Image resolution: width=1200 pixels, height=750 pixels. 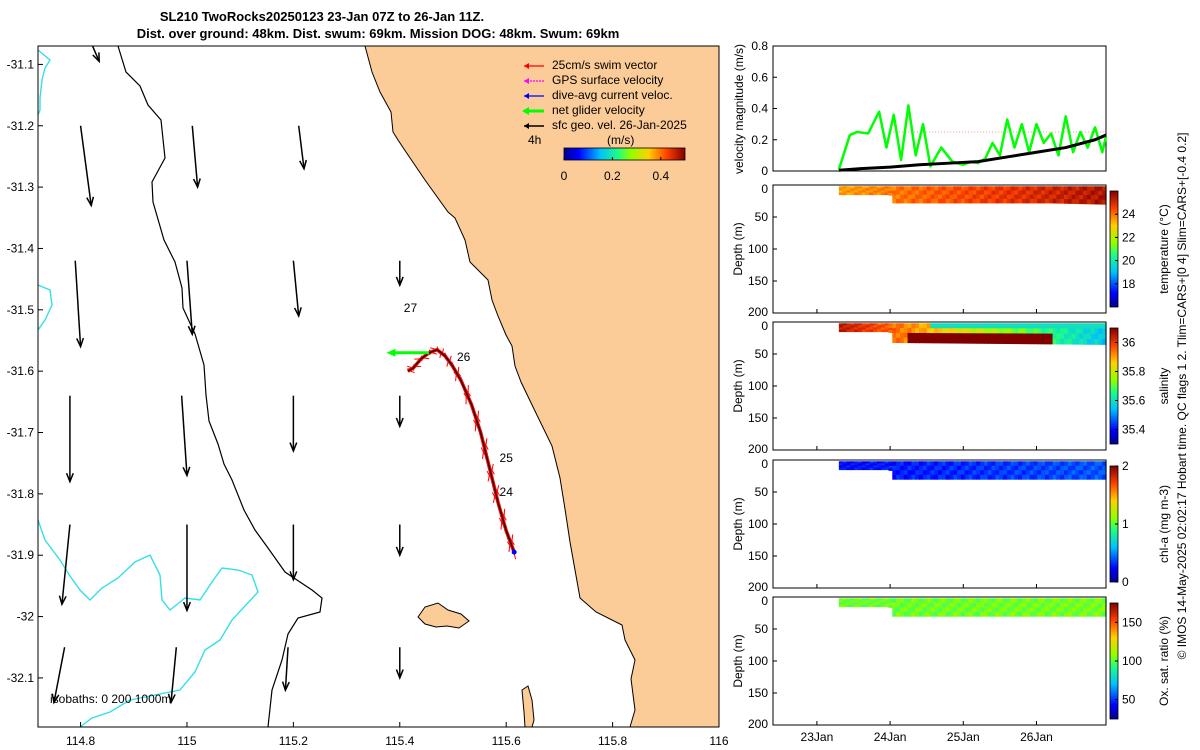 What do you see at coordinates (738, 660) in the screenshot?
I see `section-ylabel: Depth (m)` at bounding box center [738, 660].